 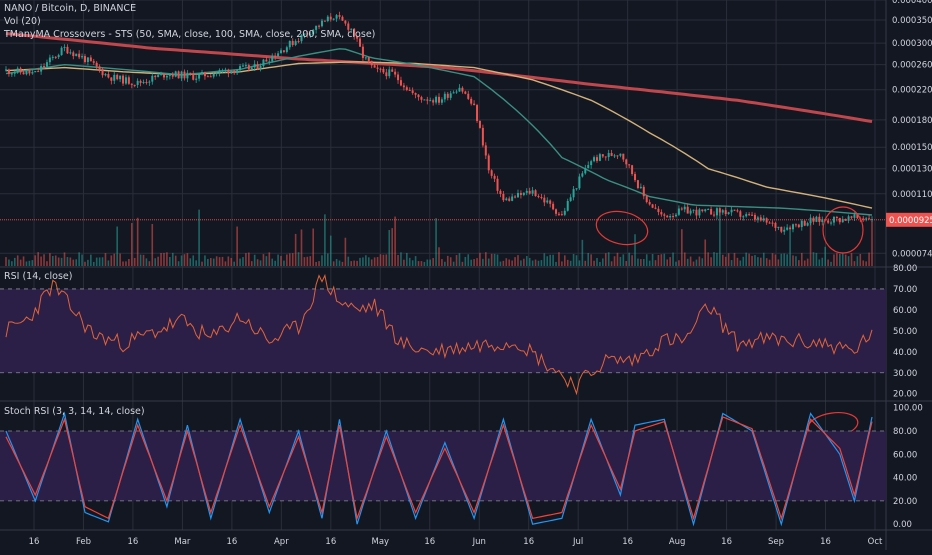 I want to click on stoch-rsi-legend: Stoch RSI (3, 3, 14, 14, close), so click(x=74, y=411).